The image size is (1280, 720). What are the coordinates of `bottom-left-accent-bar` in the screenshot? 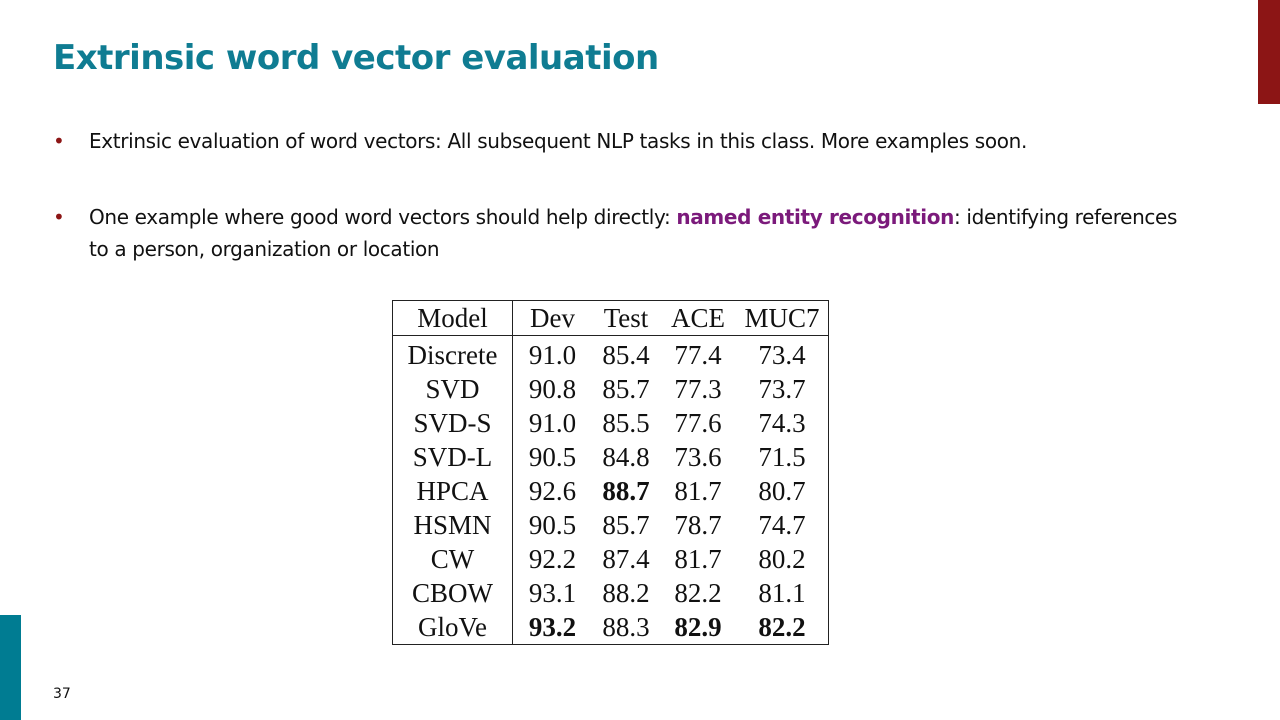 It's located at (10, 667).